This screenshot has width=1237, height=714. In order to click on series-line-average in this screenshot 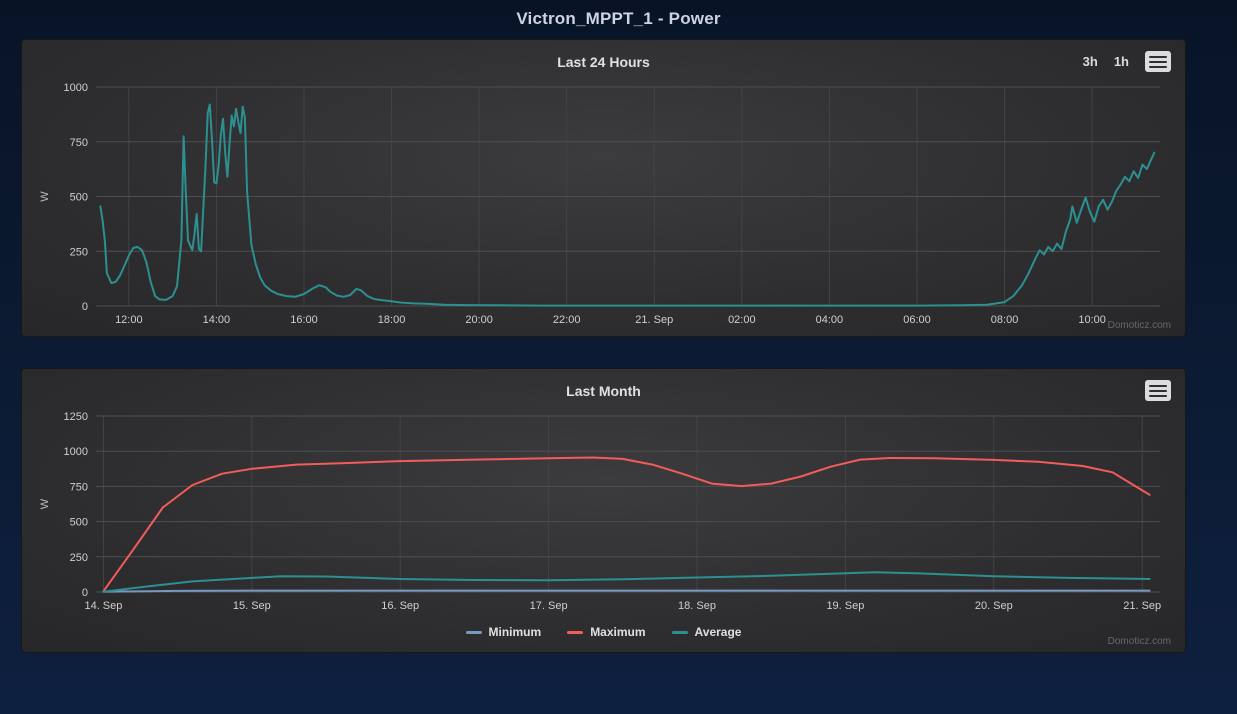, I will do `click(626, 582)`.